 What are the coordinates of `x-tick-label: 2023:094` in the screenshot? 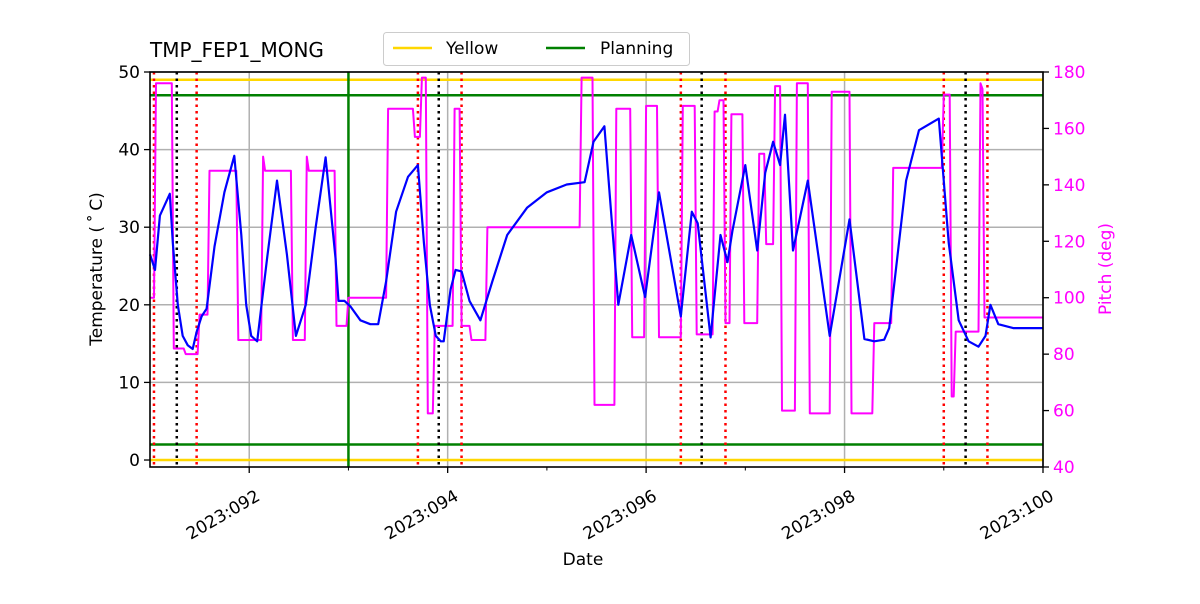 It's located at (422, 515).